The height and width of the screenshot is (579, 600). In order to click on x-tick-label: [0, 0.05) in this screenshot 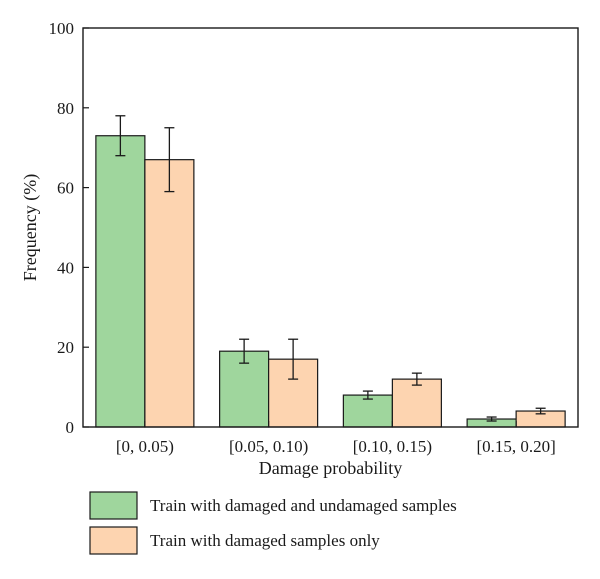, I will do `click(145, 446)`.